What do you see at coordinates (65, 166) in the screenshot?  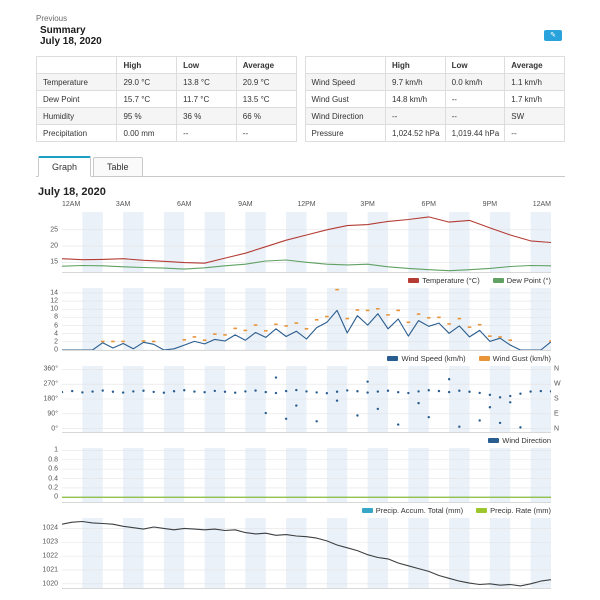 I see `tab-graph: Graph` at bounding box center [65, 166].